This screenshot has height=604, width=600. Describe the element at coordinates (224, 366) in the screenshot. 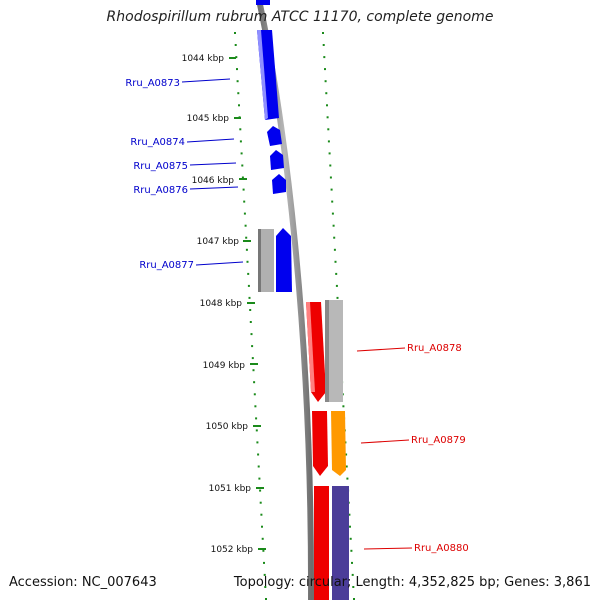

I see `scale-label: 1049 kbp` at that location.